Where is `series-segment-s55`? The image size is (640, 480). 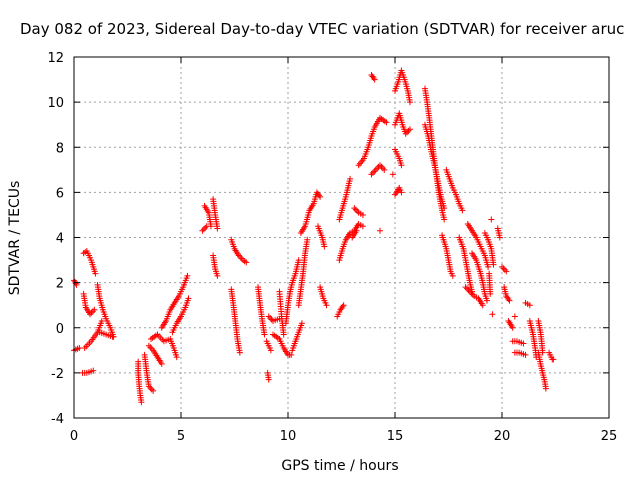 series-segment-s55 is located at coordinates (489, 248).